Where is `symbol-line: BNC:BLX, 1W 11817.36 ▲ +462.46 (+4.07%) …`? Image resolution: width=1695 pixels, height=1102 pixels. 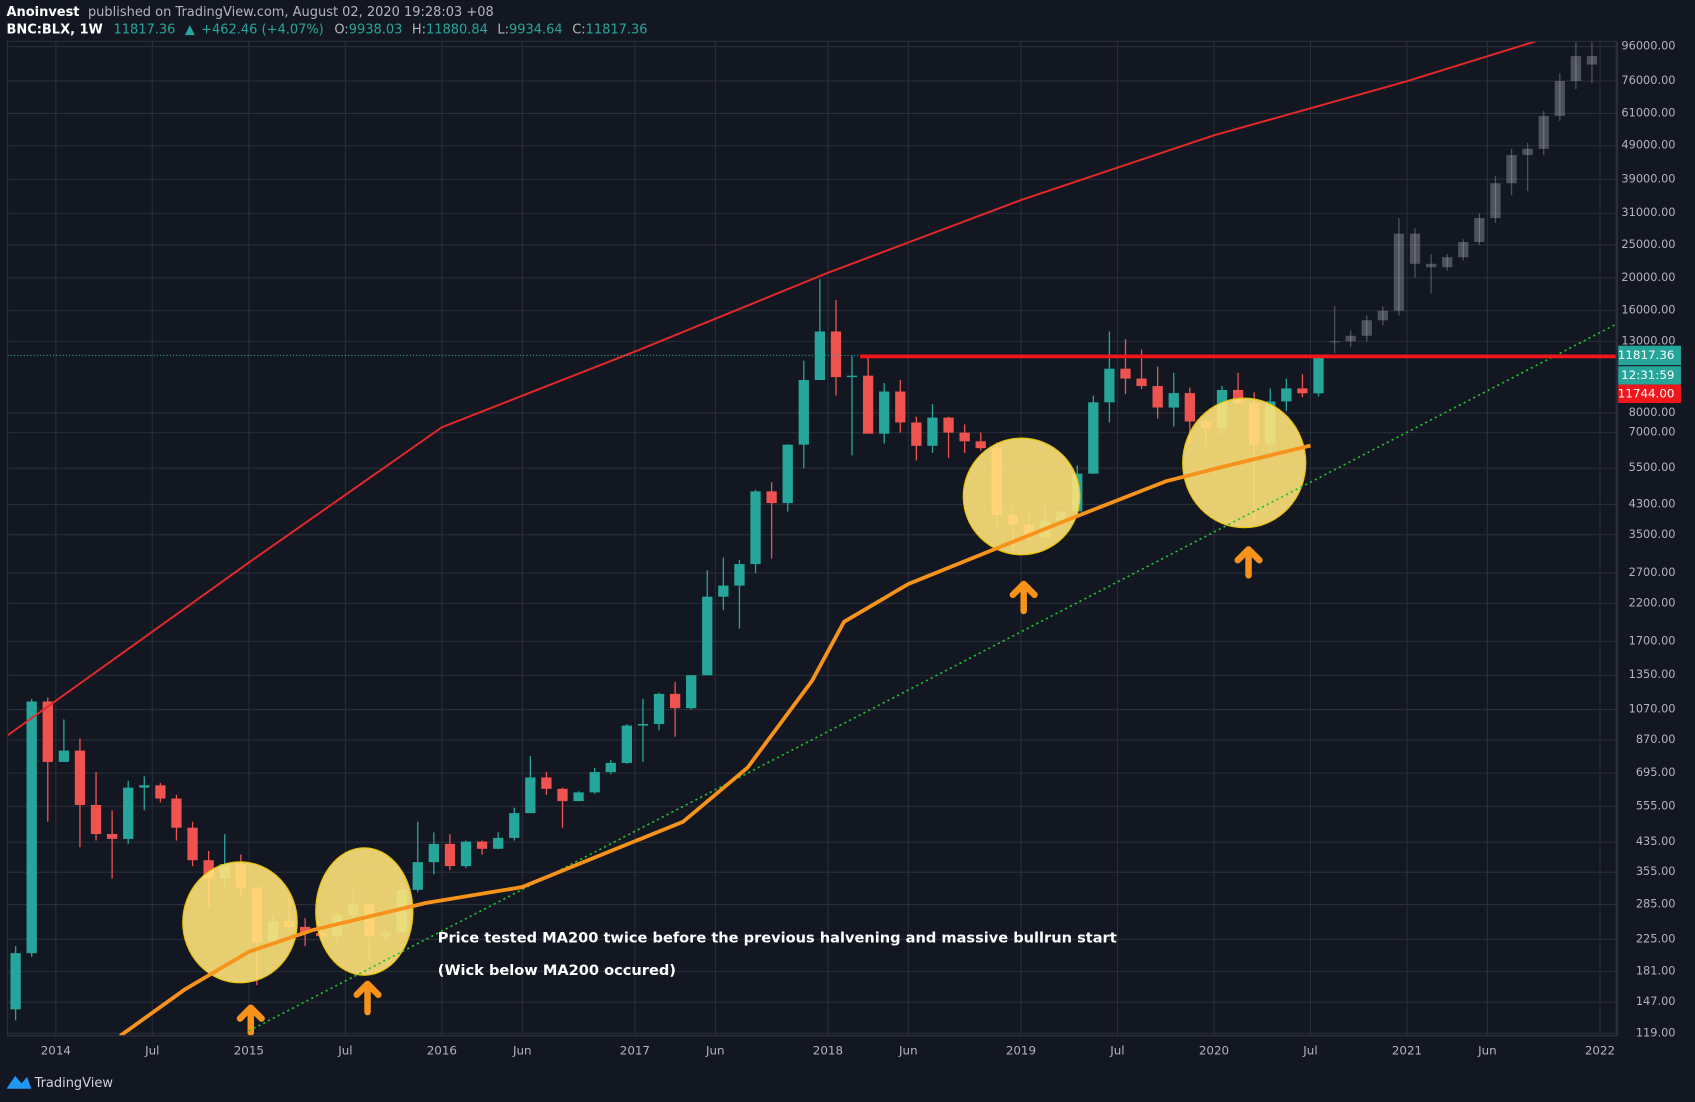 symbol-line: BNC:BLX, 1W 11817.36 ▲ +462.46 (+4.07%) … is located at coordinates (326, 29).